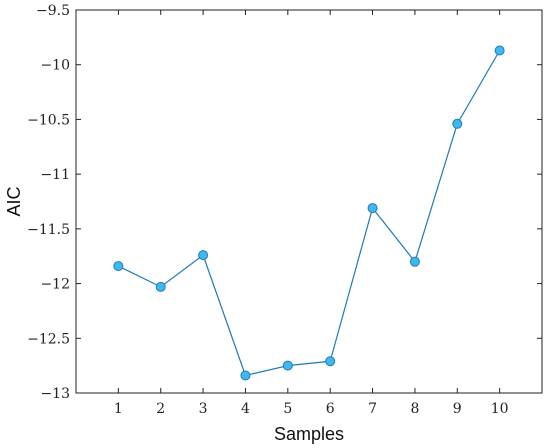 Image resolution: width=550 pixels, height=448 pixels. I want to click on x-tick-label: 9, so click(457, 409).